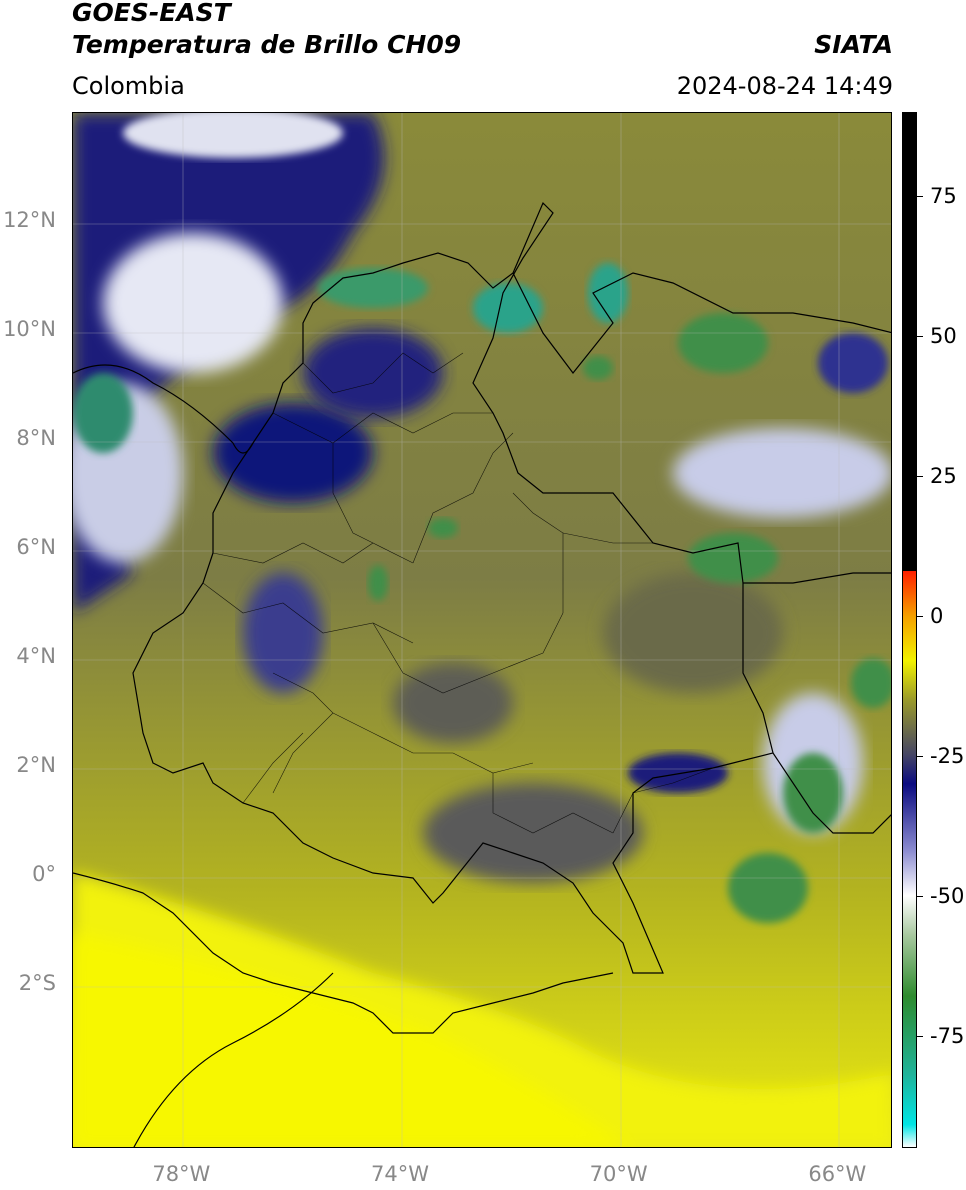 This screenshot has height=1190, width=966. Describe the element at coordinates (784, 86) in the screenshot. I see `timestamp-label: 2024-08-24 14:49` at that location.